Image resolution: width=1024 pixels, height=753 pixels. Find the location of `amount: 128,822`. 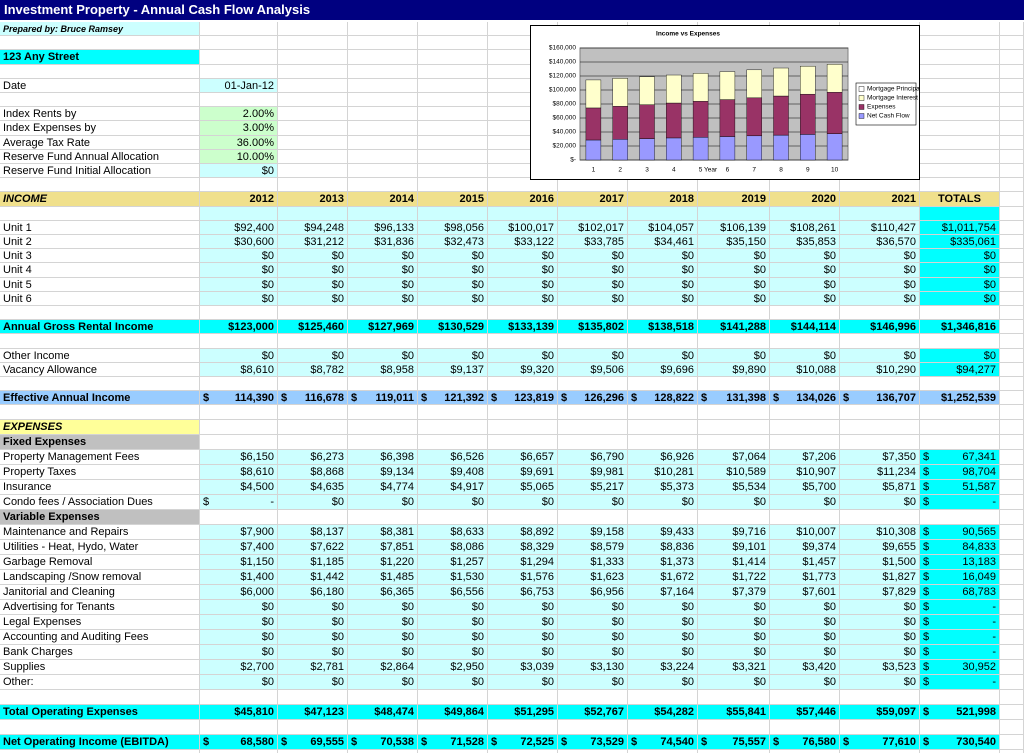

amount: 128,822 is located at coordinates (674, 398).